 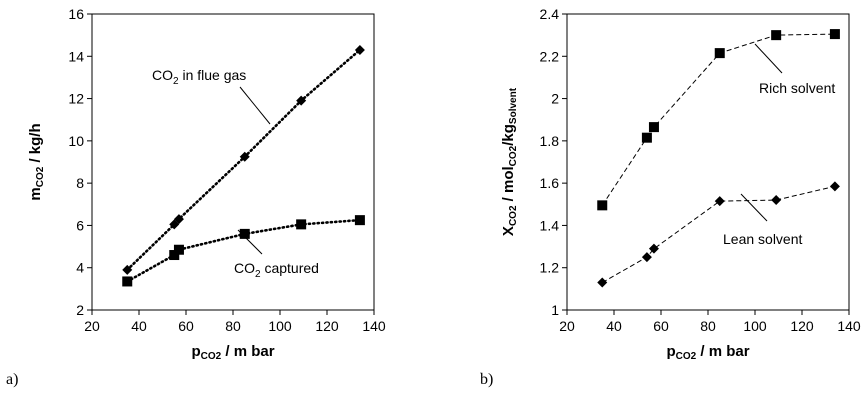 What do you see at coordinates (550, 268) in the screenshot?
I see `y-tick-label: 1.2` at bounding box center [550, 268].